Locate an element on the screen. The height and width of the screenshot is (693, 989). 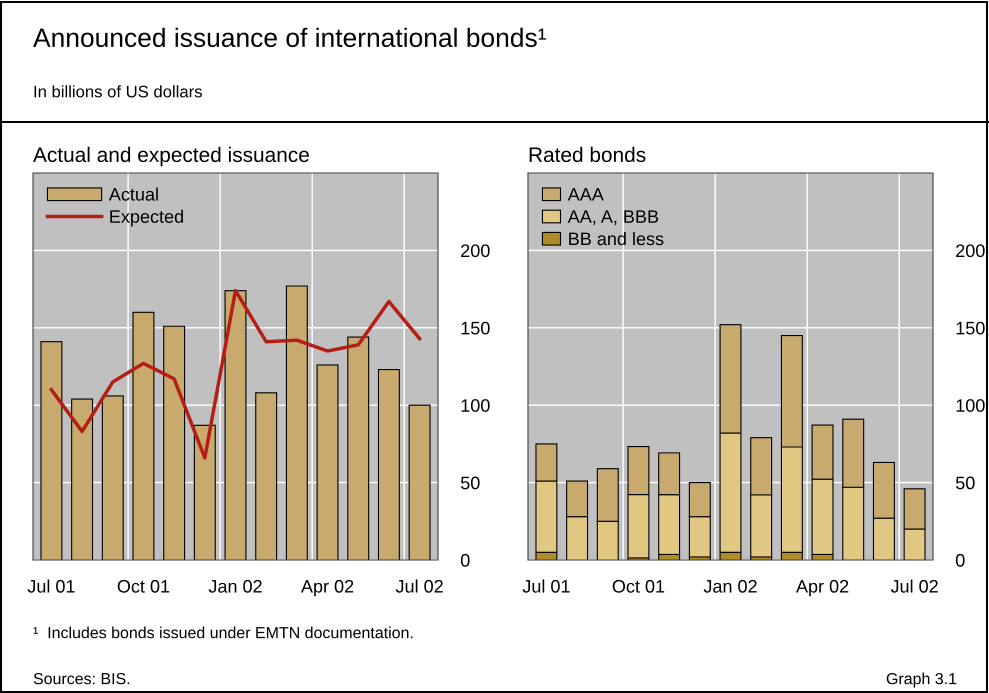
text: ¹ Includes bonds issued under EMTN documentation. is located at coordinates (223, 632).